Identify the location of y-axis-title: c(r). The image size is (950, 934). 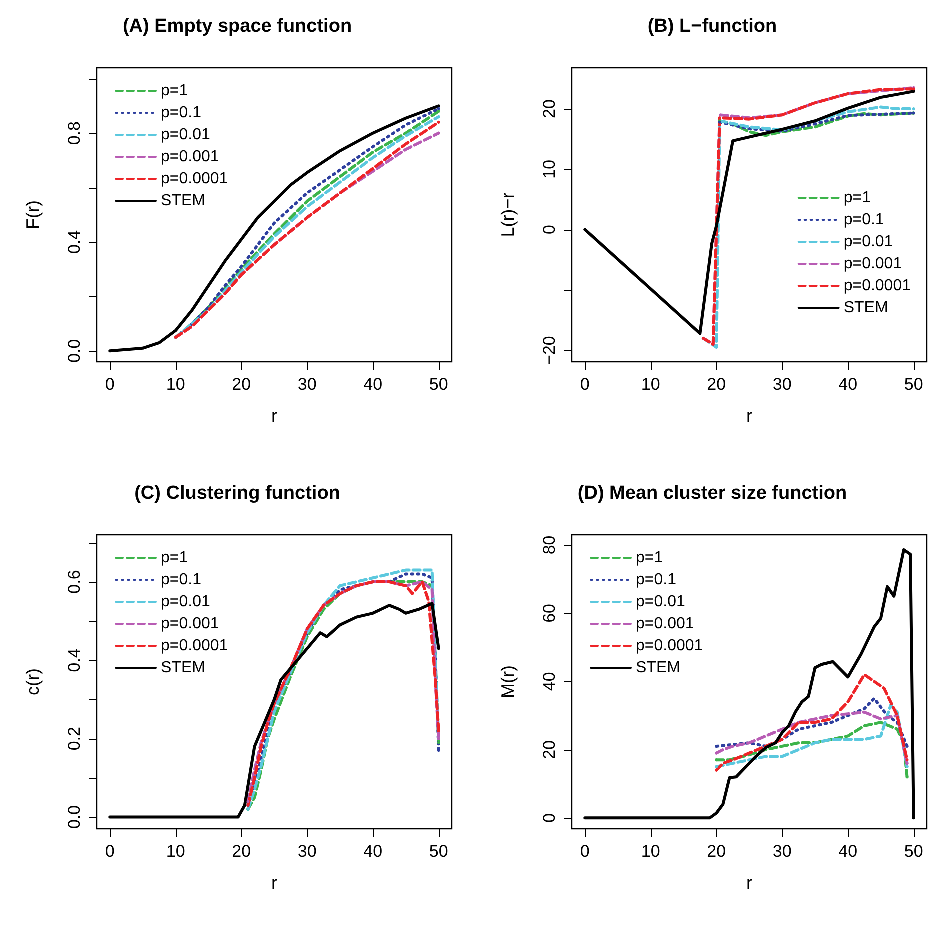
(33, 682).